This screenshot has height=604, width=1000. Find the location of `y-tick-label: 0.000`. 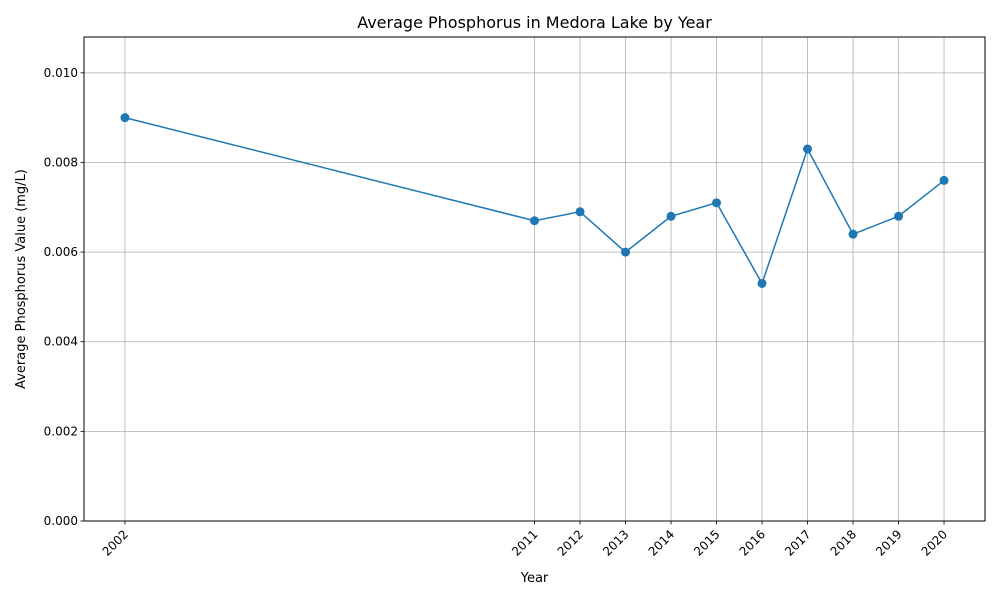

y-tick-label: 0.000 is located at coordinates (61, 521).